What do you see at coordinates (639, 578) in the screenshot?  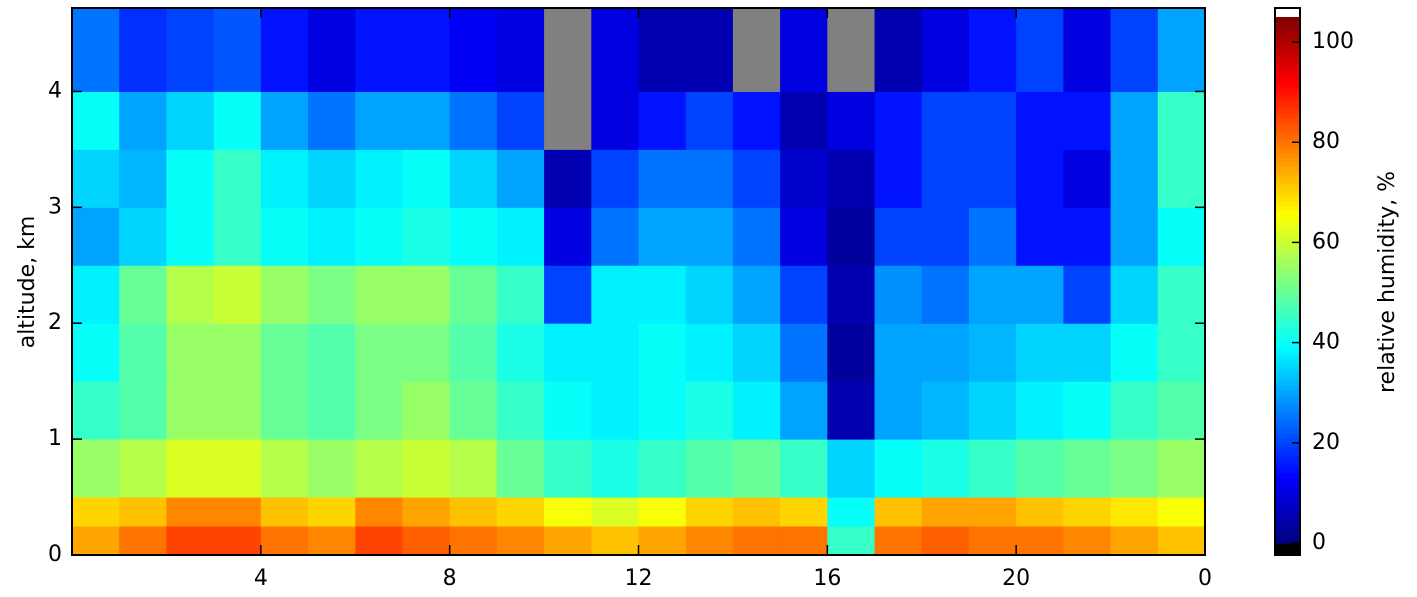 I see `x-tick-label: 12` at bounding box center [639, 578].